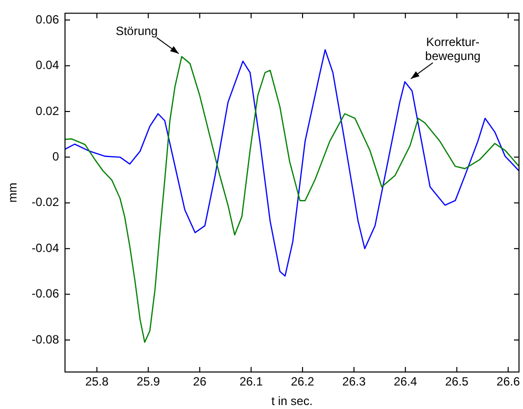 The height and width of the screenshot is (409, 523). I want to click on y-tick-label: 0.06, so click(48, 19).